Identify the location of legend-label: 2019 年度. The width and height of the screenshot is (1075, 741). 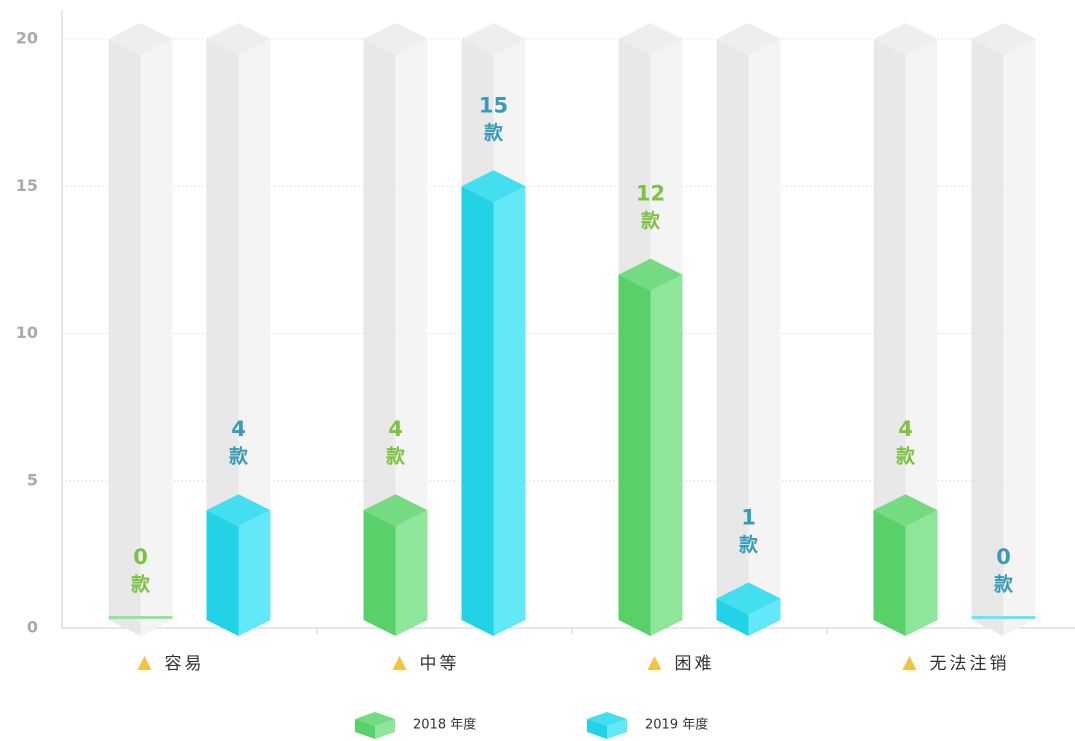
(676, 725).